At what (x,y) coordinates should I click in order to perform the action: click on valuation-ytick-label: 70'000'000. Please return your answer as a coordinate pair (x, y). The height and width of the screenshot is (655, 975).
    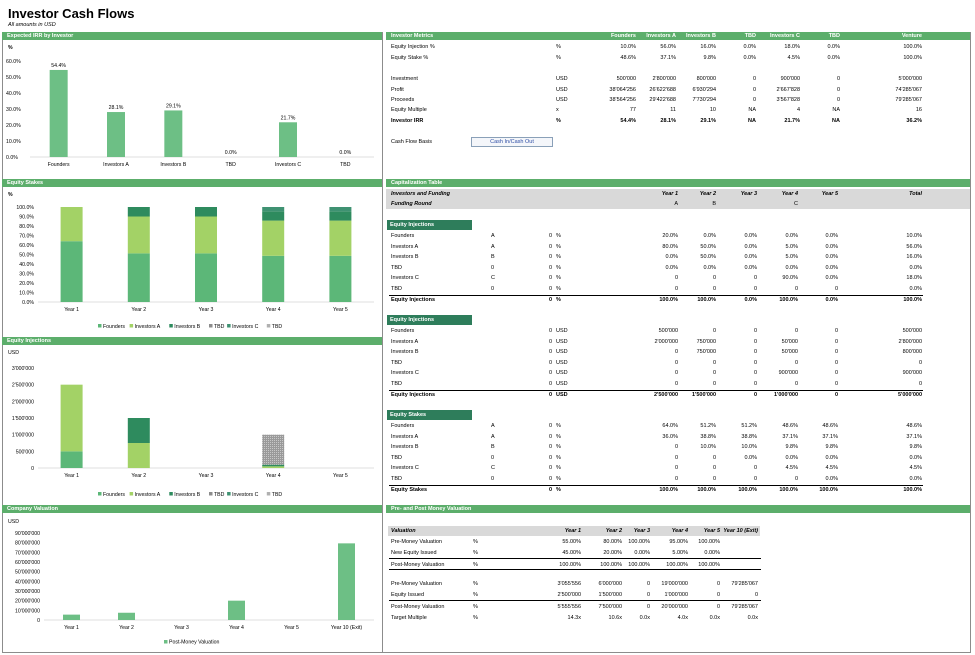
    Looking at the image, I should click on (27, 553).